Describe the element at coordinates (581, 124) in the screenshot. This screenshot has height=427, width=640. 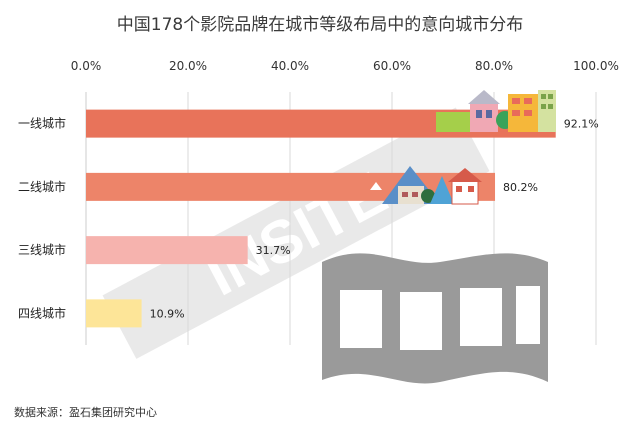
I see `value-label: 92.1%` at that location.